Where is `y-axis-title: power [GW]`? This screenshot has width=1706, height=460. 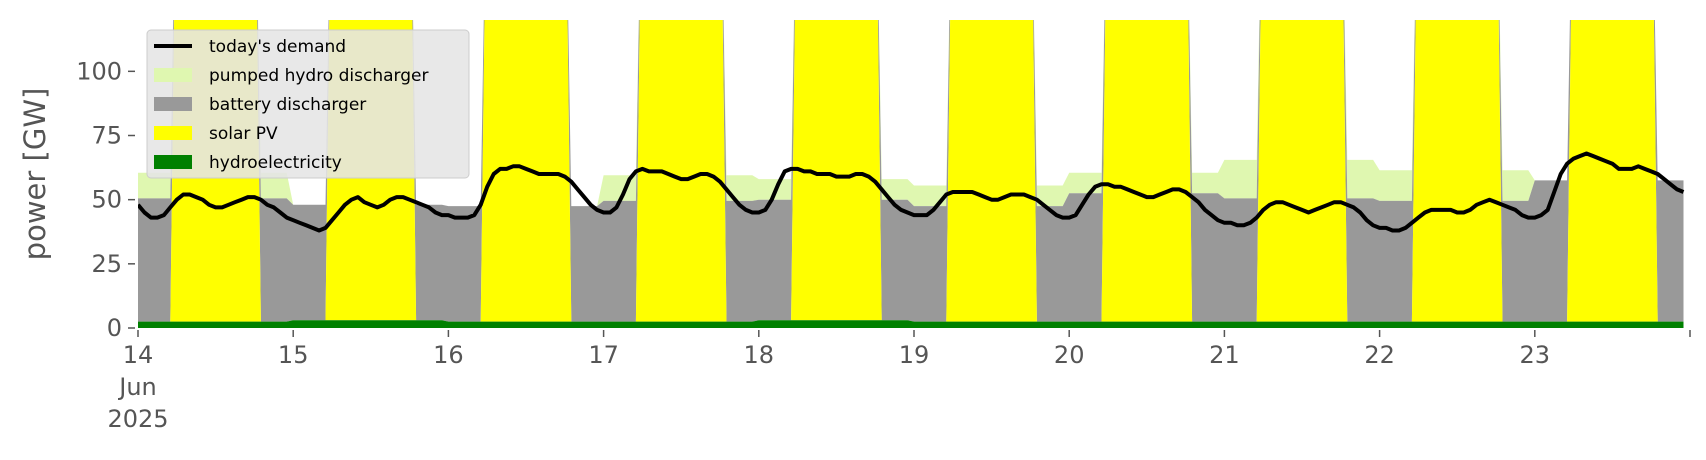
y-axis-title: power [GW] is located at coordinates (35, 174).